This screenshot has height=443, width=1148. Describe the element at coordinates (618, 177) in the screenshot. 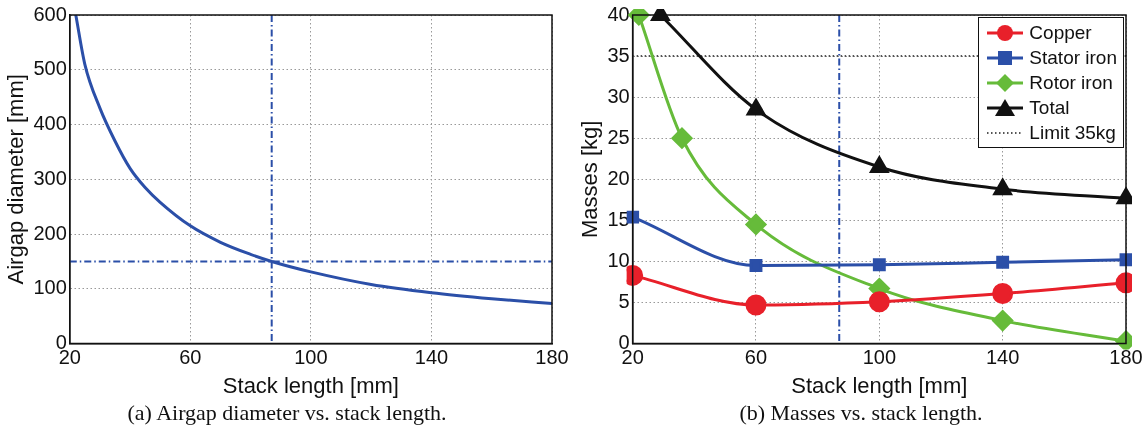

I see `y-tick-label: 20` at that location.